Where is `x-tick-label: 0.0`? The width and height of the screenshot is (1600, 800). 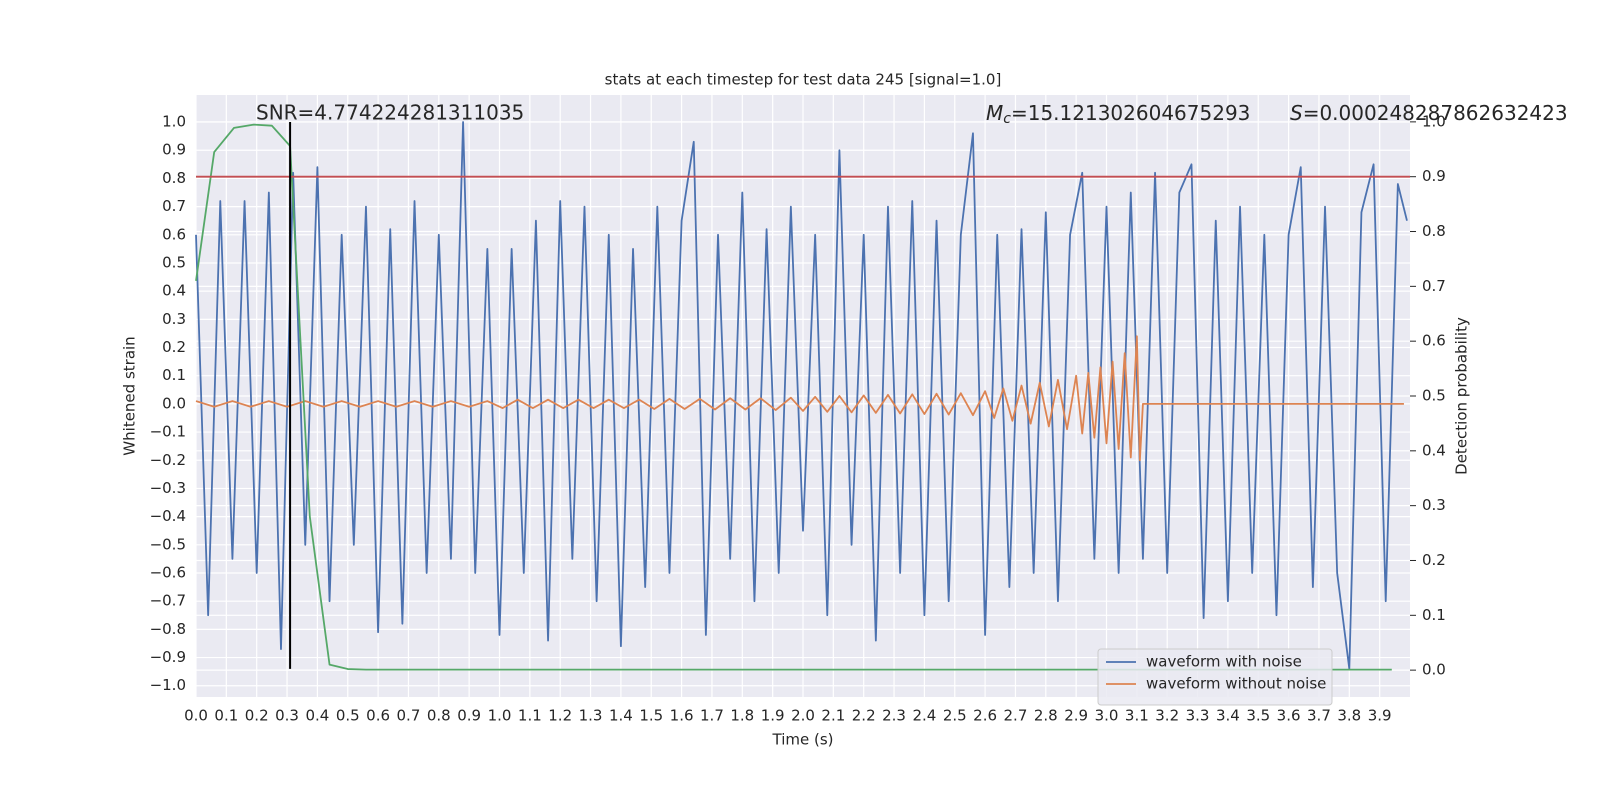
x-tick-label: 0.0 is located at coordinates (196, 716).